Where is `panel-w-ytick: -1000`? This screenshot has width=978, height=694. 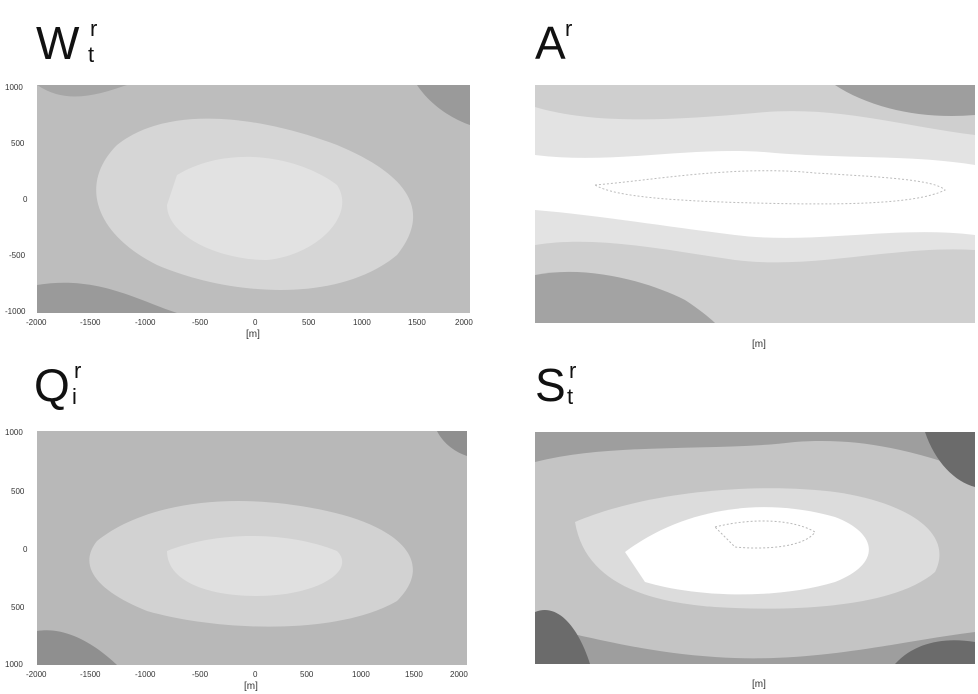 panel-w-ytick: -1000 is located at coordinates (15, 311).